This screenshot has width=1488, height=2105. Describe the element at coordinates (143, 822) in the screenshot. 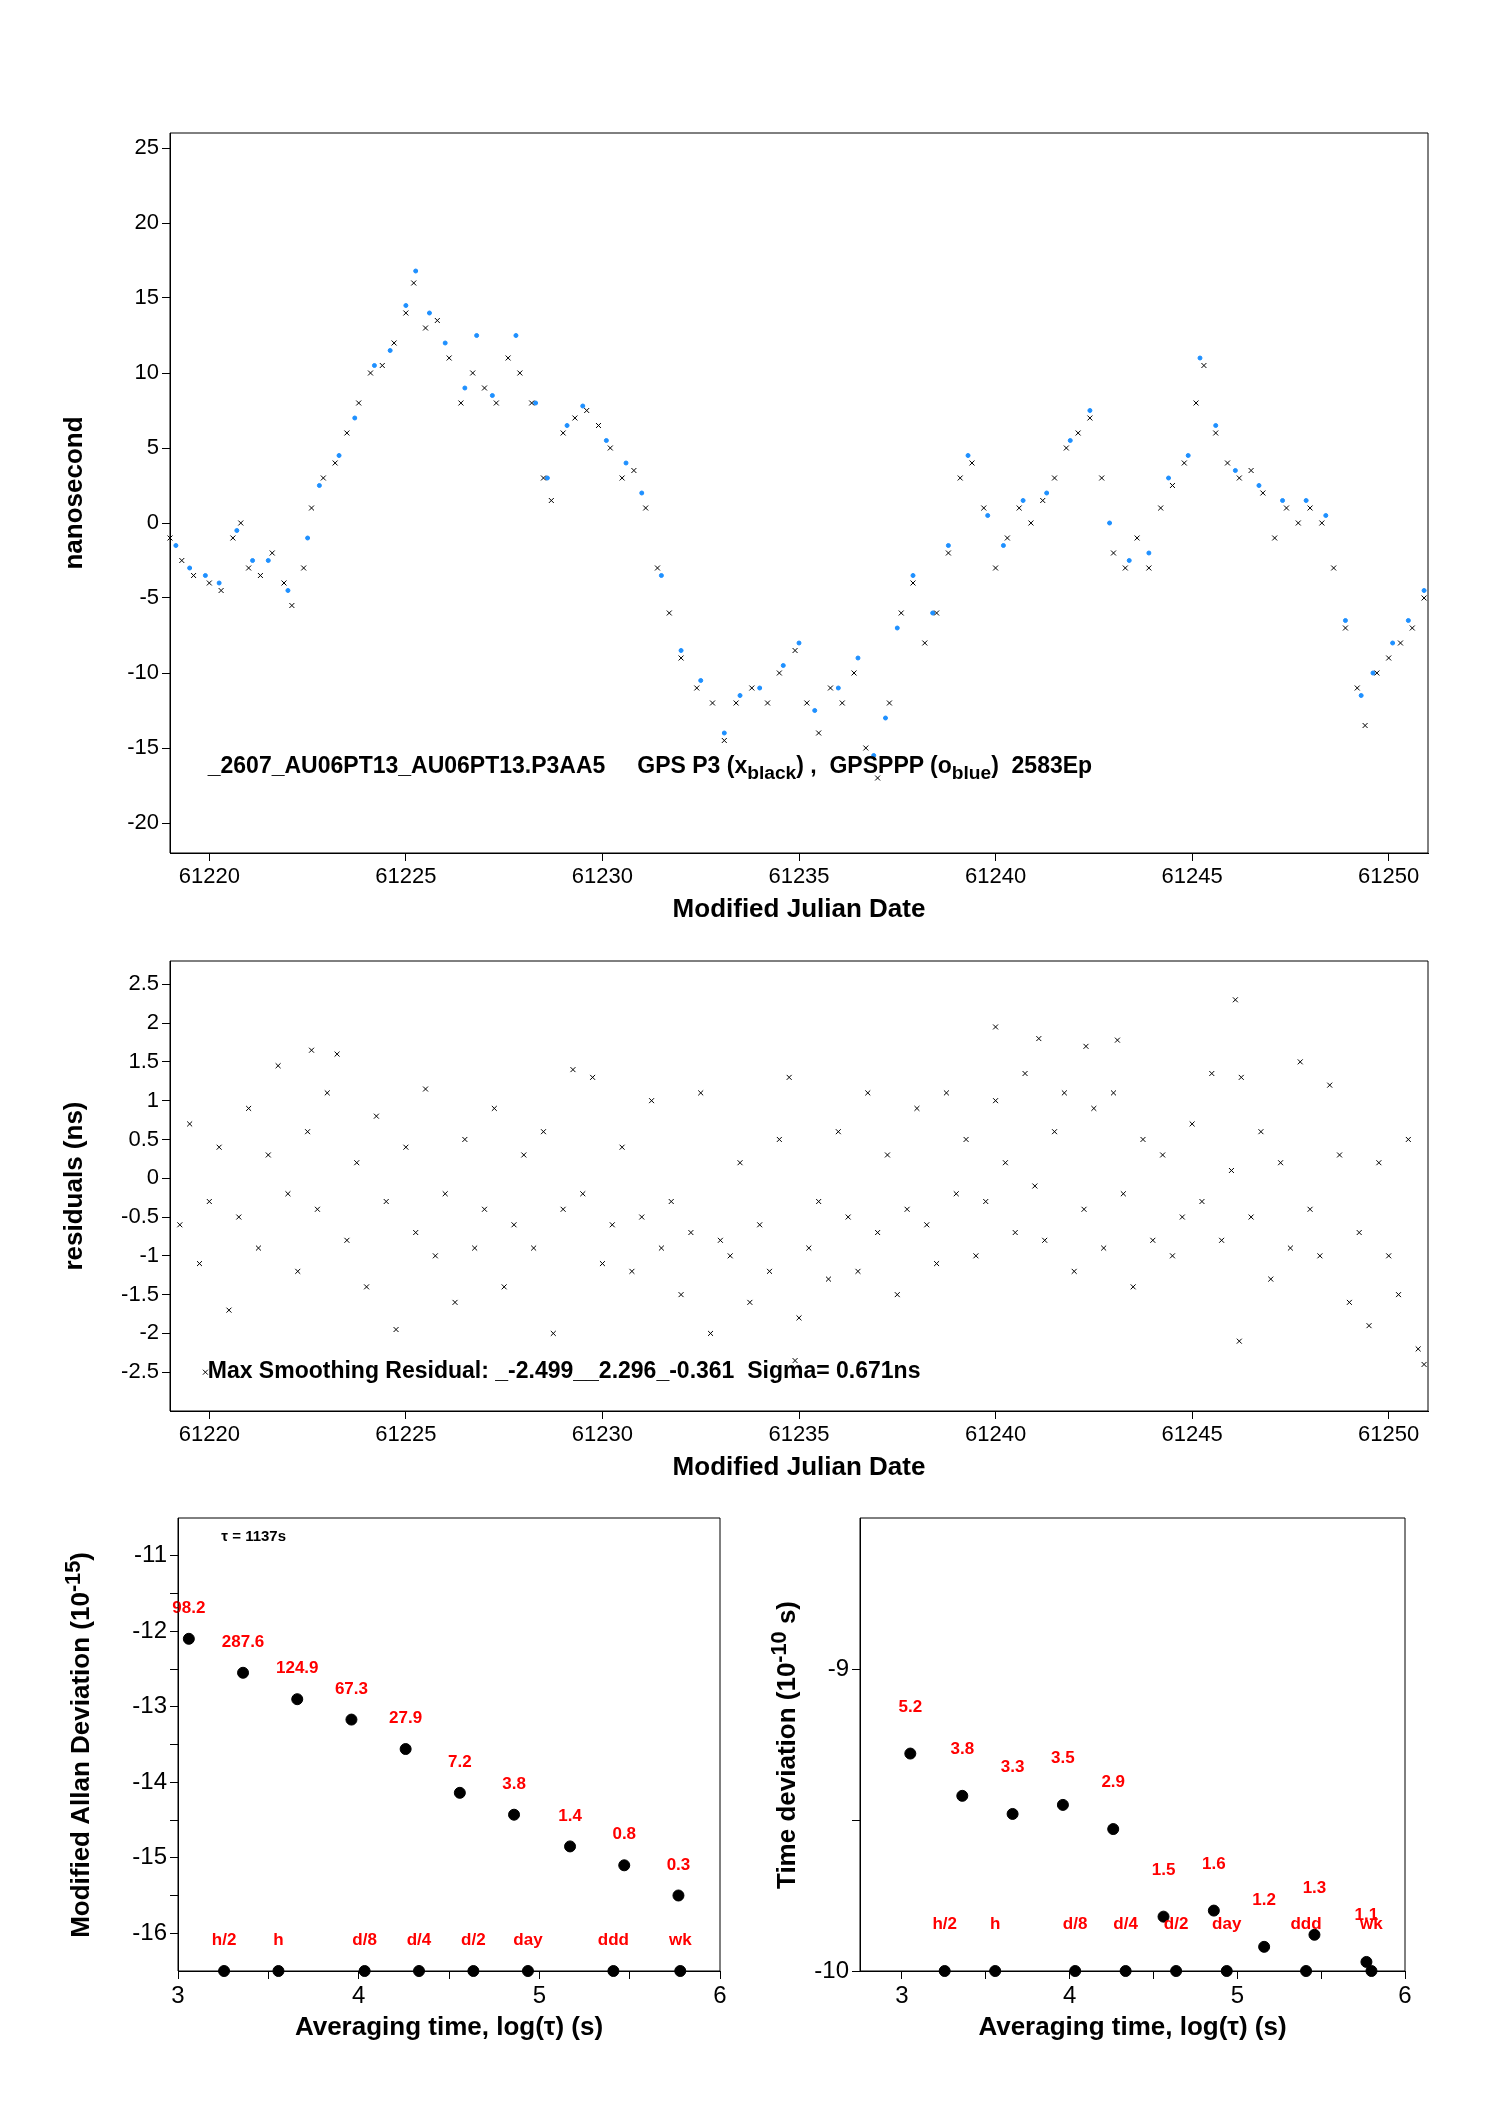

I see `y-tick-label: -20` at that location.